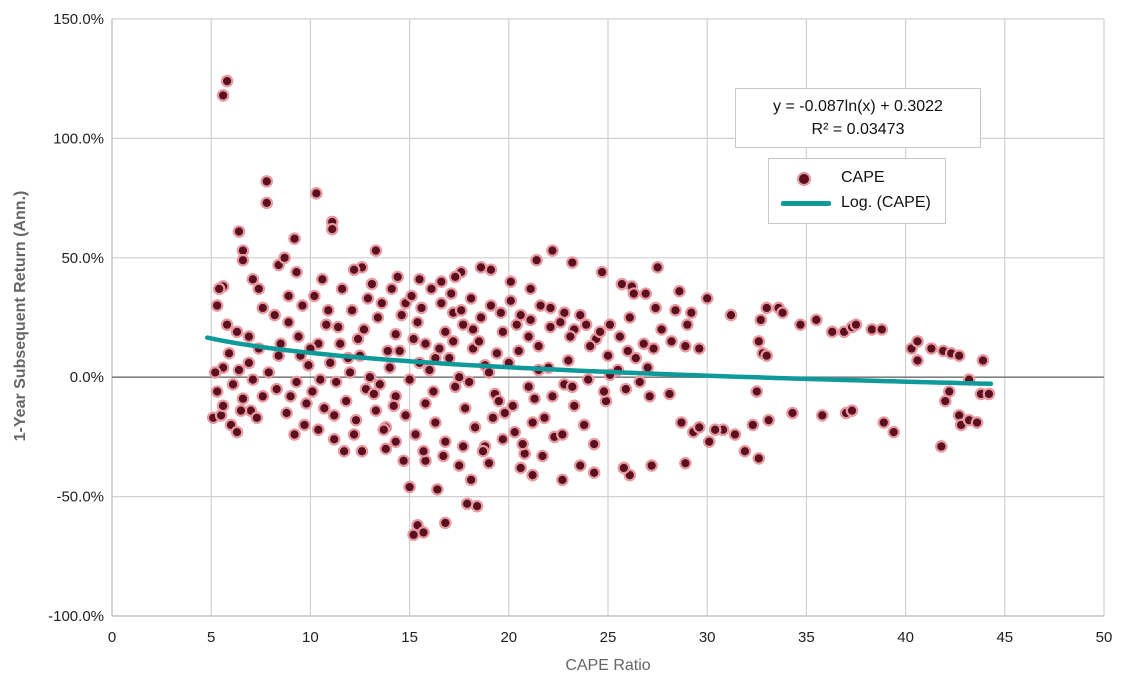  Describe the element at coordinates (805, 178) in the screenshot. I see `scatter-marker-icon` at that location.